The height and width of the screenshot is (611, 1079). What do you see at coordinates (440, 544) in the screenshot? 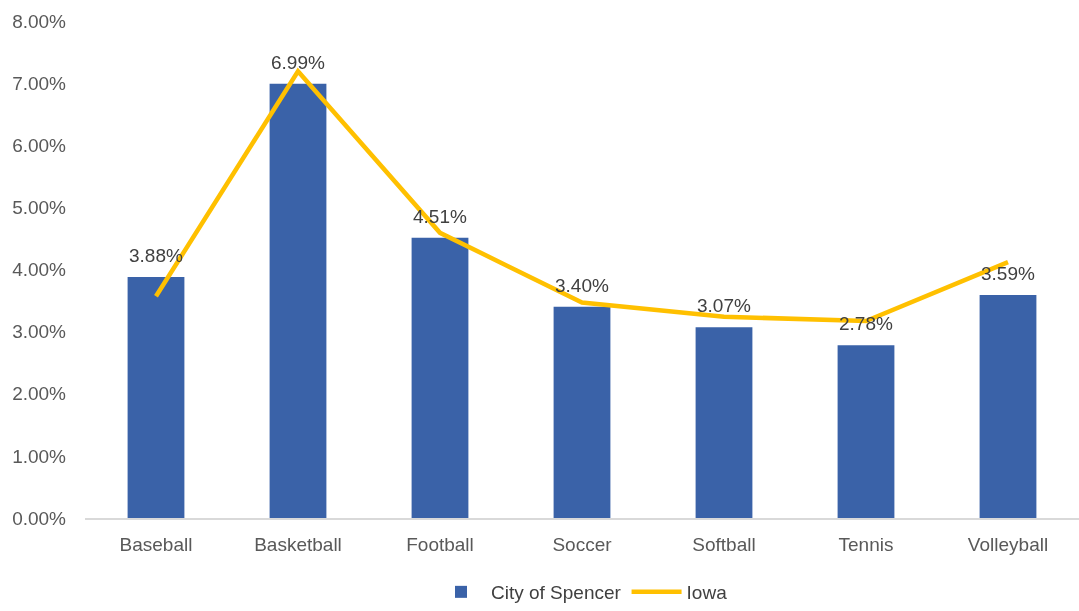
I see `x-tick-label: Football` at bounding box center [440, 544].